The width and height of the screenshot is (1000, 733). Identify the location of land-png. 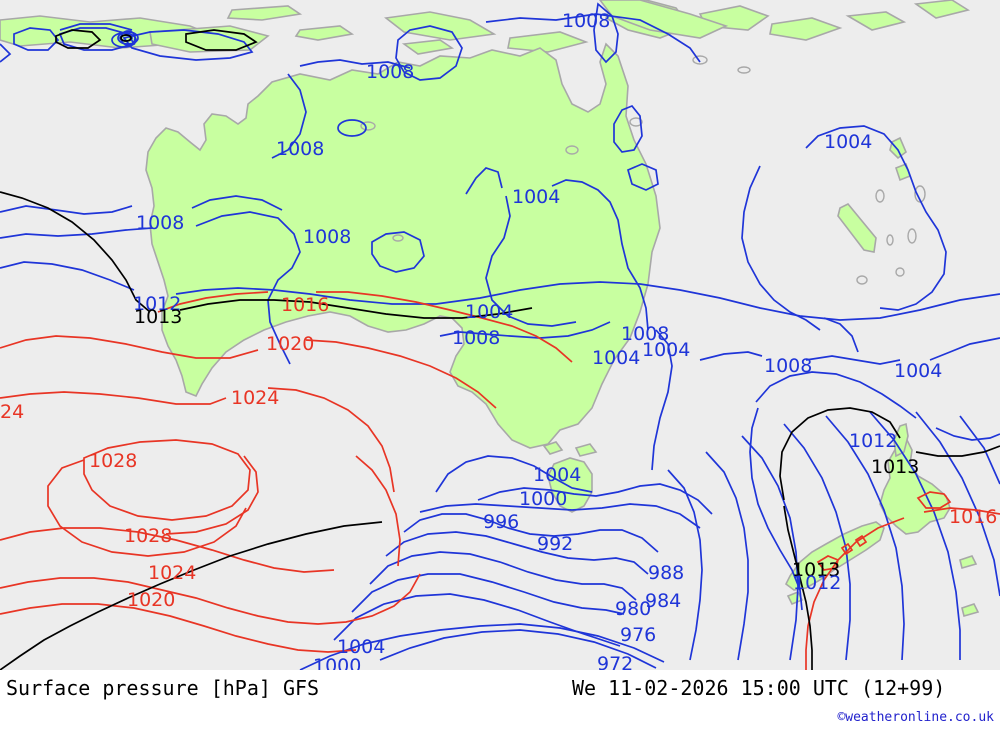
(664, 19).